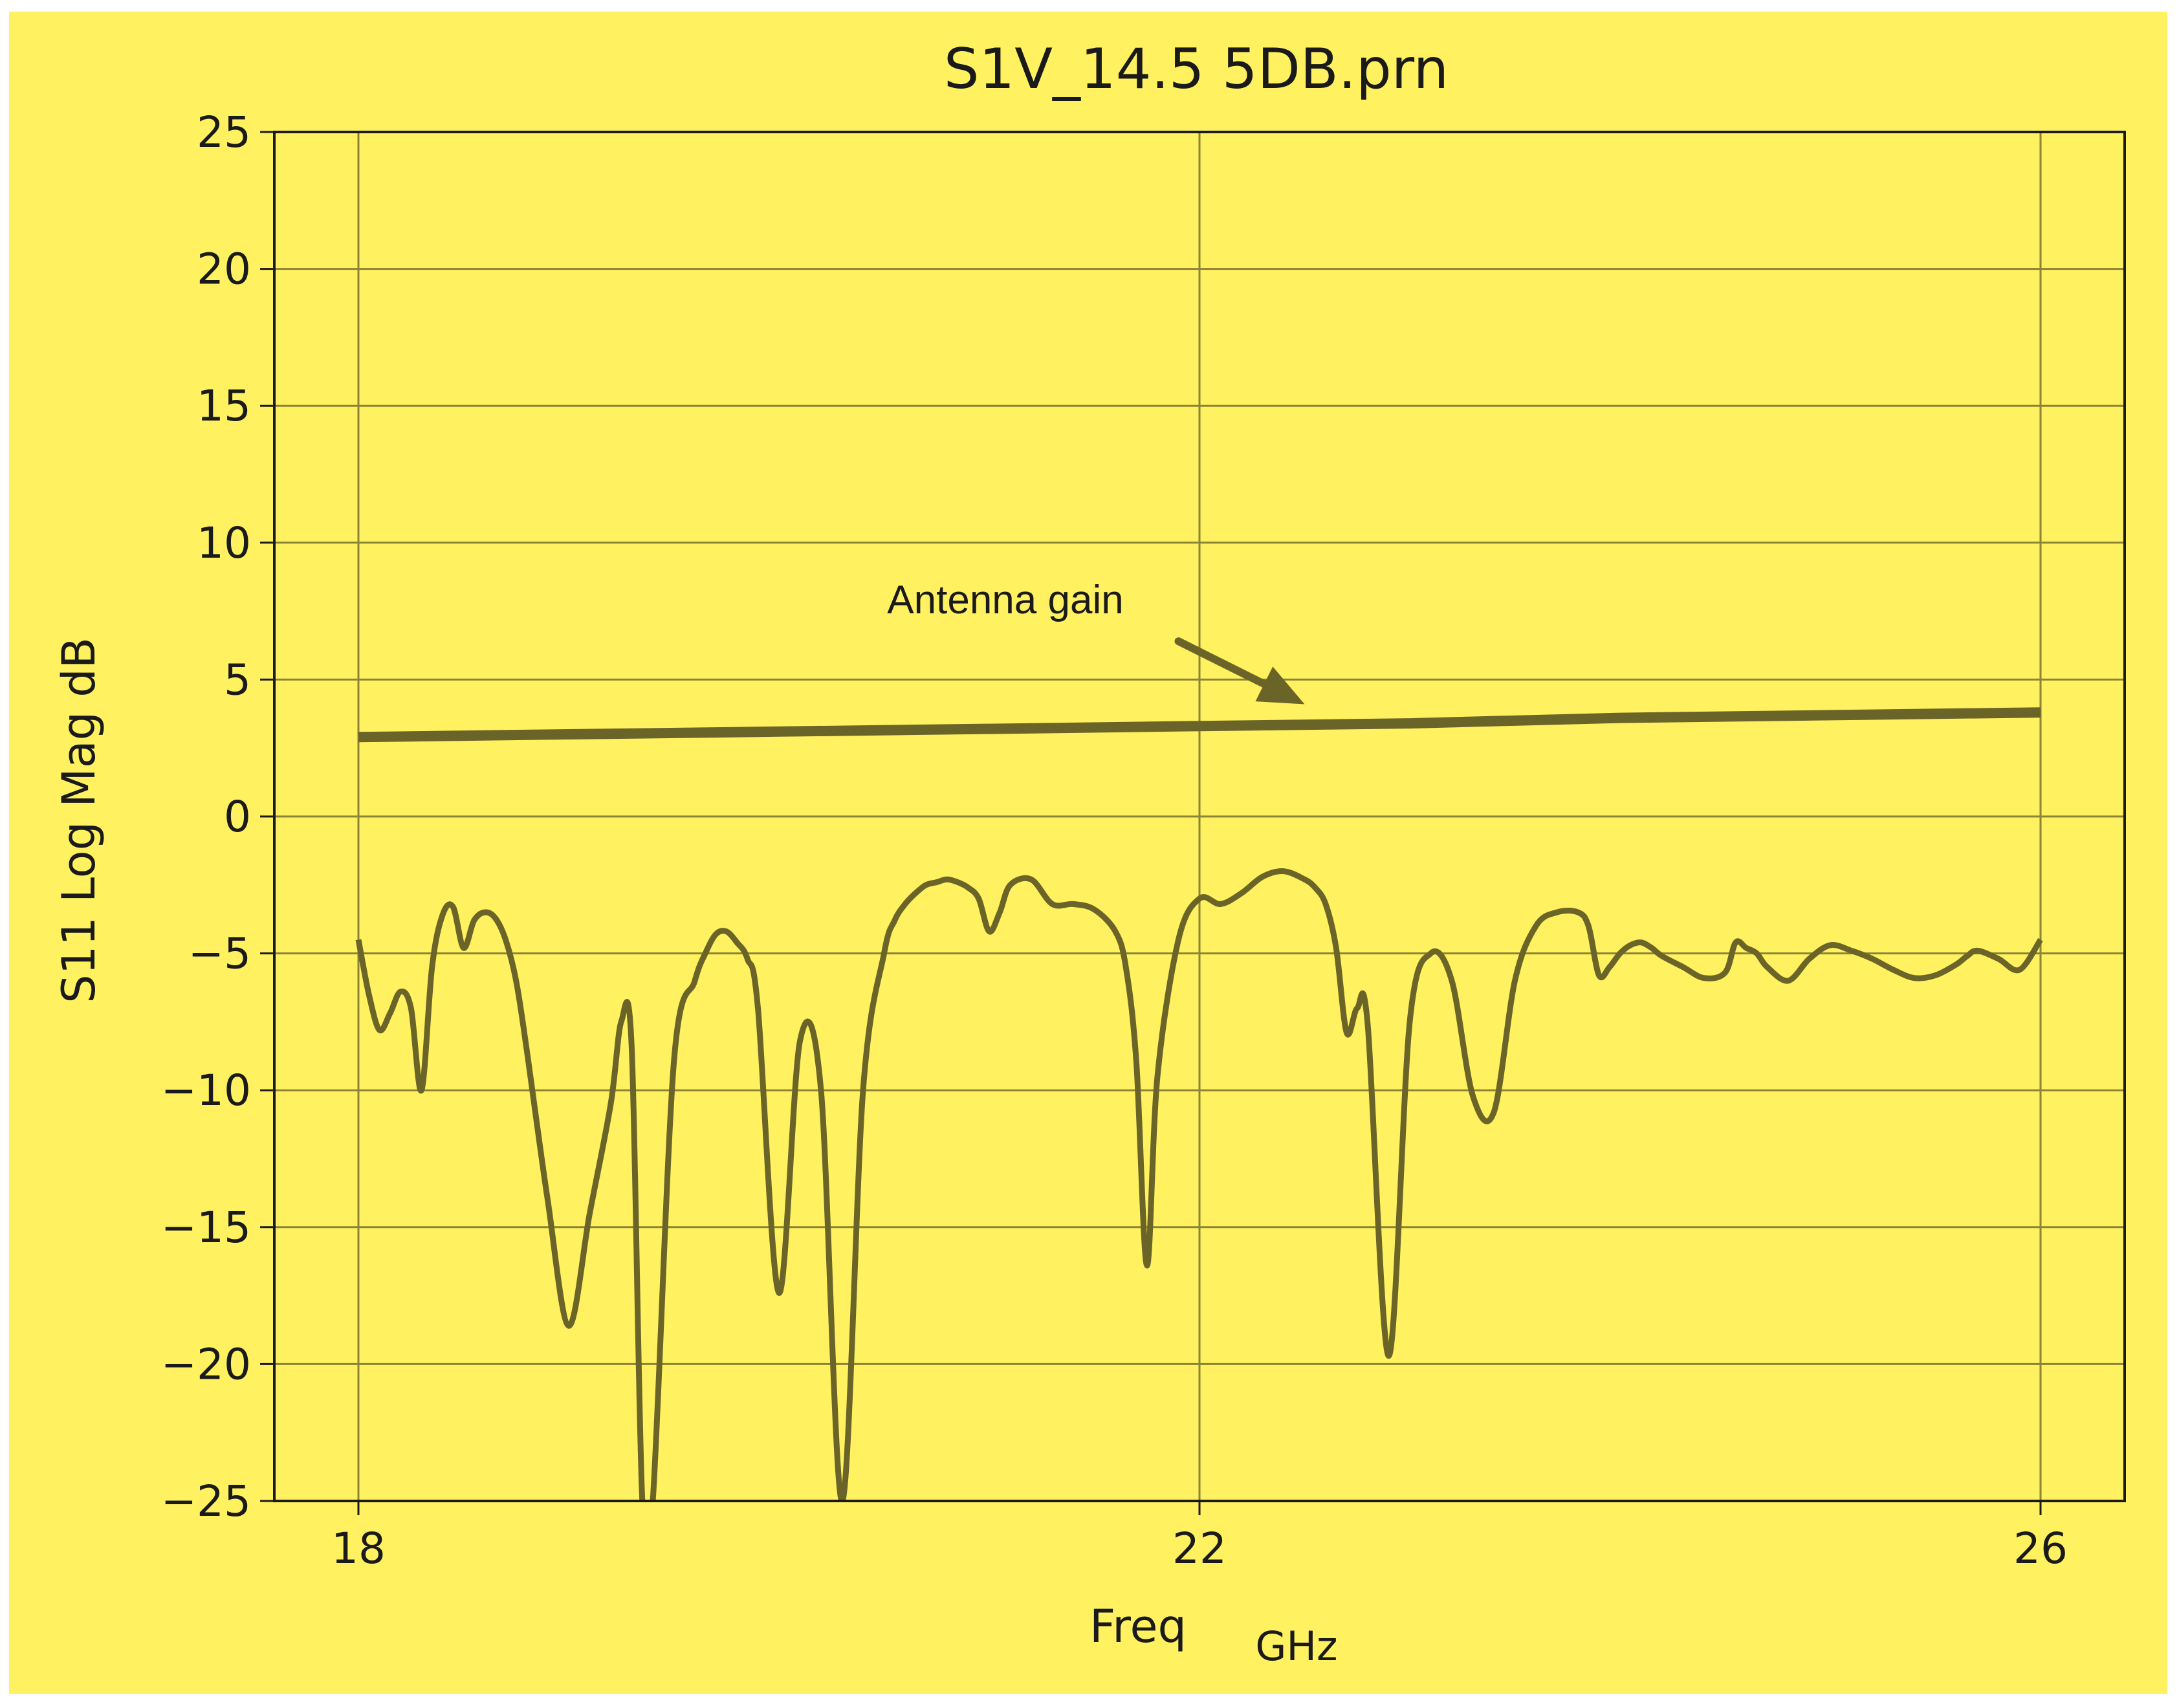 The width and height of the screenshot is (2179, 1708). What do you see at coordinates (1199, 725) in the screenshot?
I see `series-gain-line` at bounding box center [1199, 725].